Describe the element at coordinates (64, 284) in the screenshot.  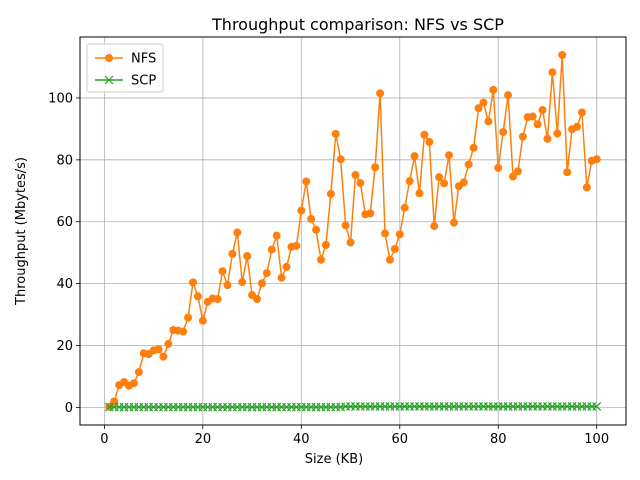
I see `y-tick-label: 40` at that location.